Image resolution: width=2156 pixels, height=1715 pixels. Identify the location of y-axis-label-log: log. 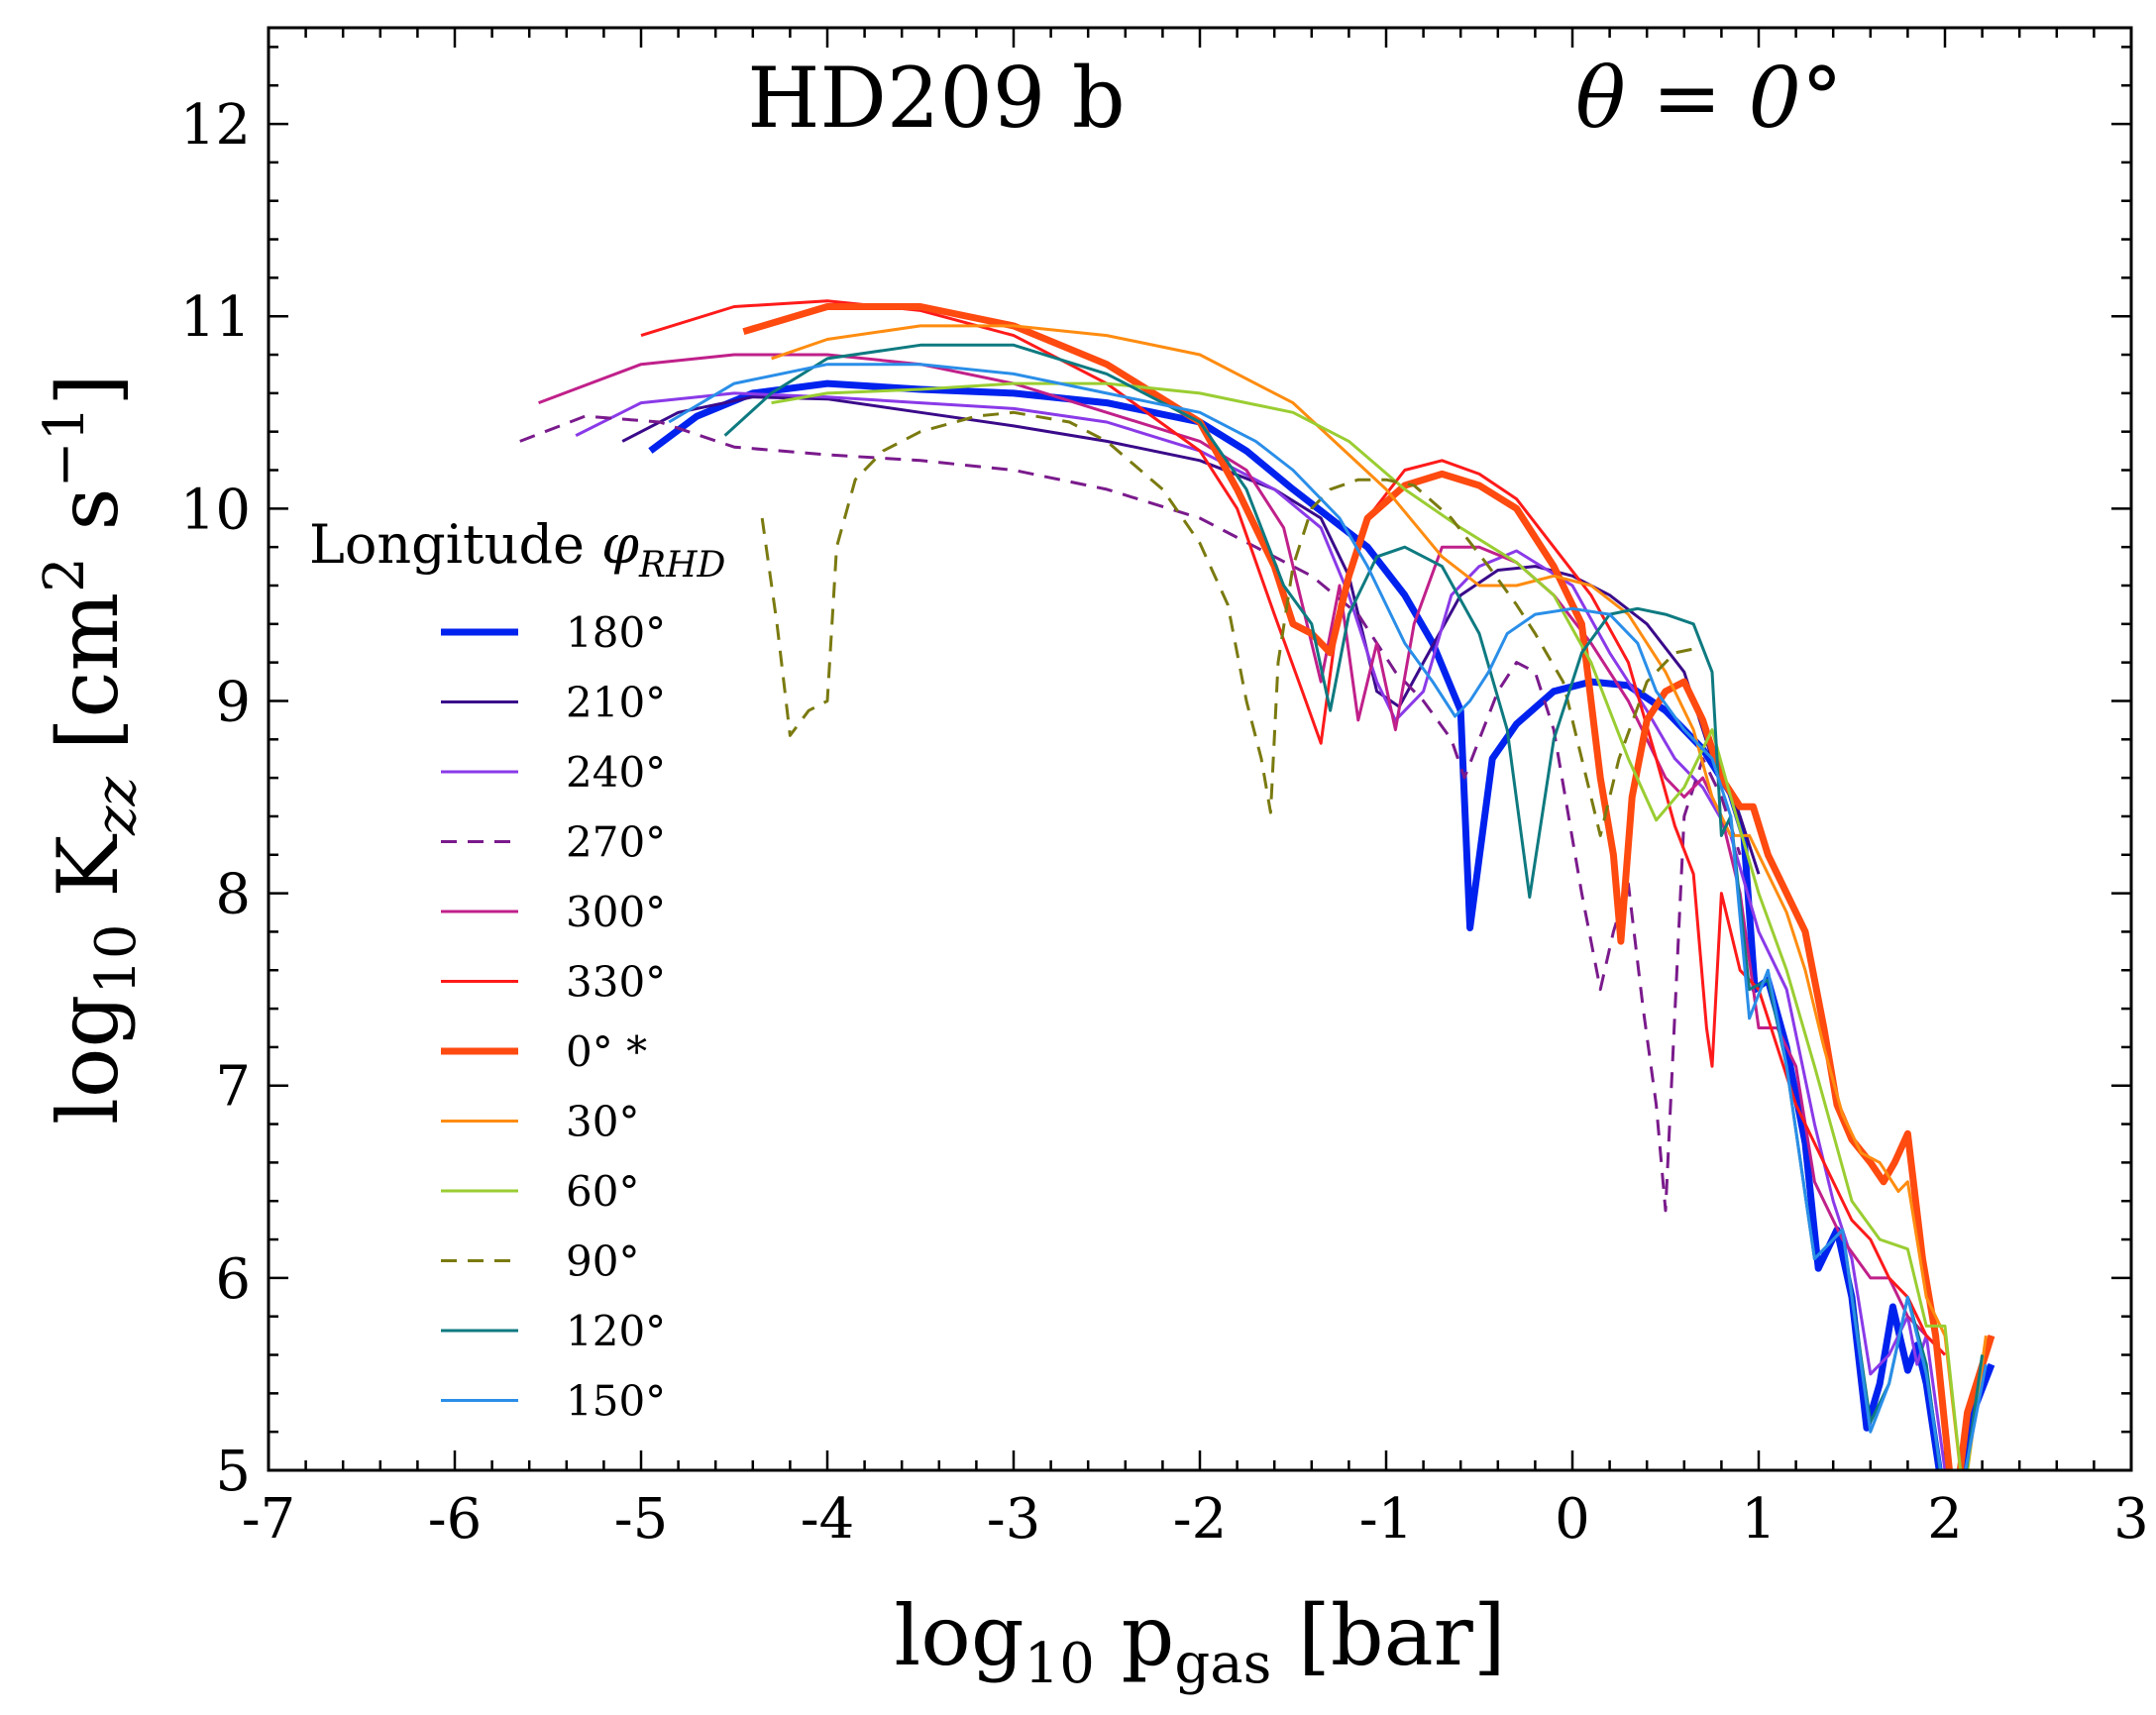
(89, 1060).